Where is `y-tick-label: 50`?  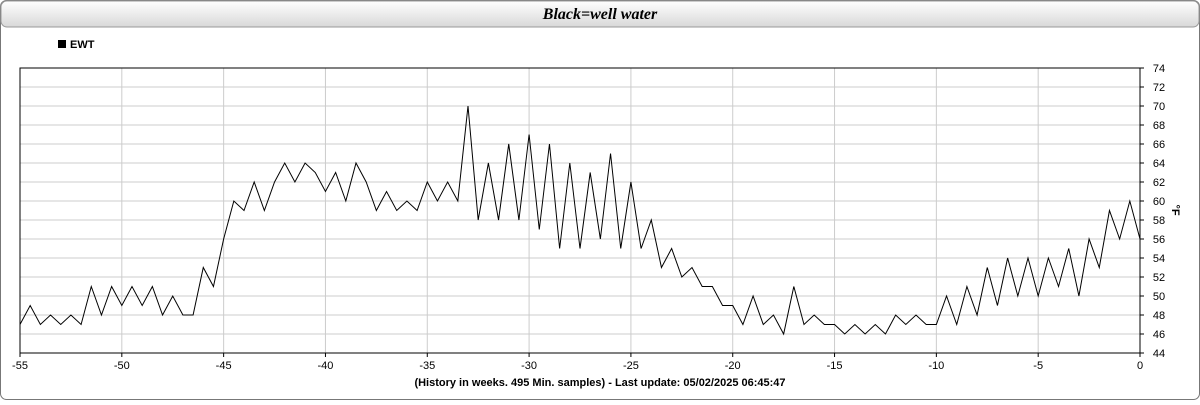
y-tick-label: 50 is located at coordinates (1159, 297).